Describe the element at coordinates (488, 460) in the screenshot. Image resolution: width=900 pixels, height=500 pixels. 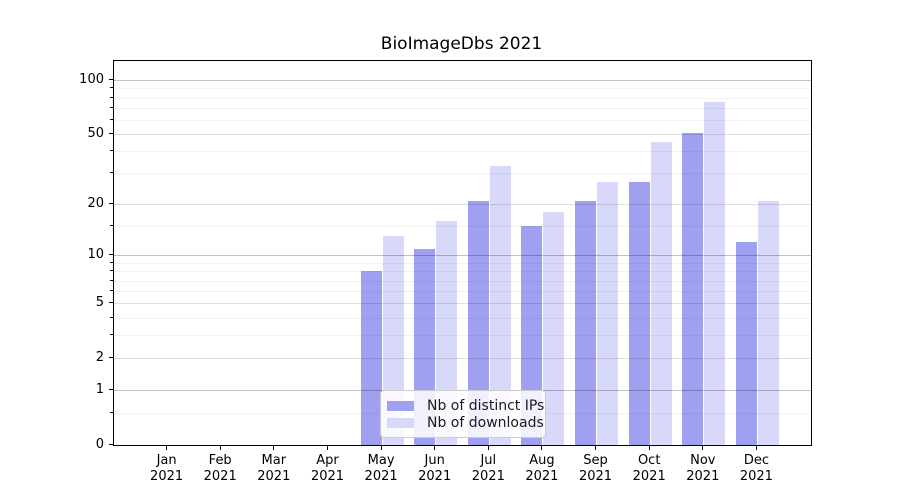
I see `x-tick-month: Jul` at that location.